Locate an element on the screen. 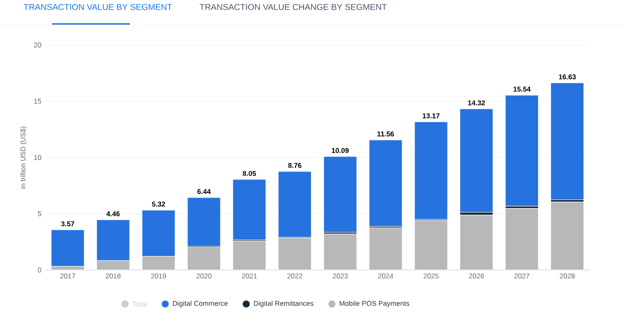  chart-title: TRANSACTION VALUE BY SEGMENT is located at coordinates (98, 7).